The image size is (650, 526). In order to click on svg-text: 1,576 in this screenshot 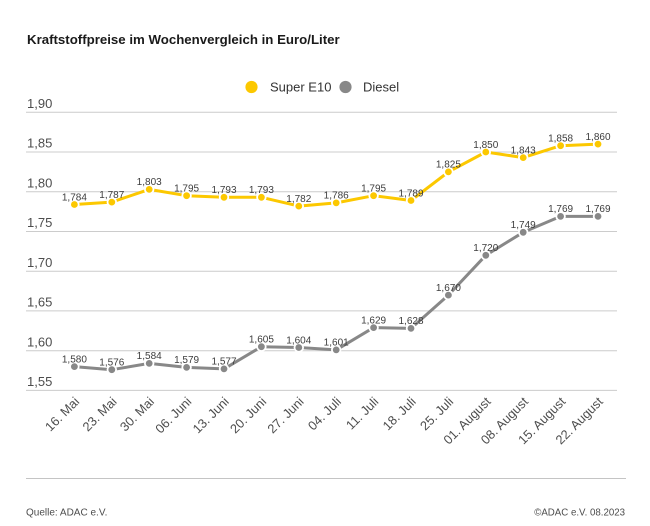, I will do `click(111, 363)`.